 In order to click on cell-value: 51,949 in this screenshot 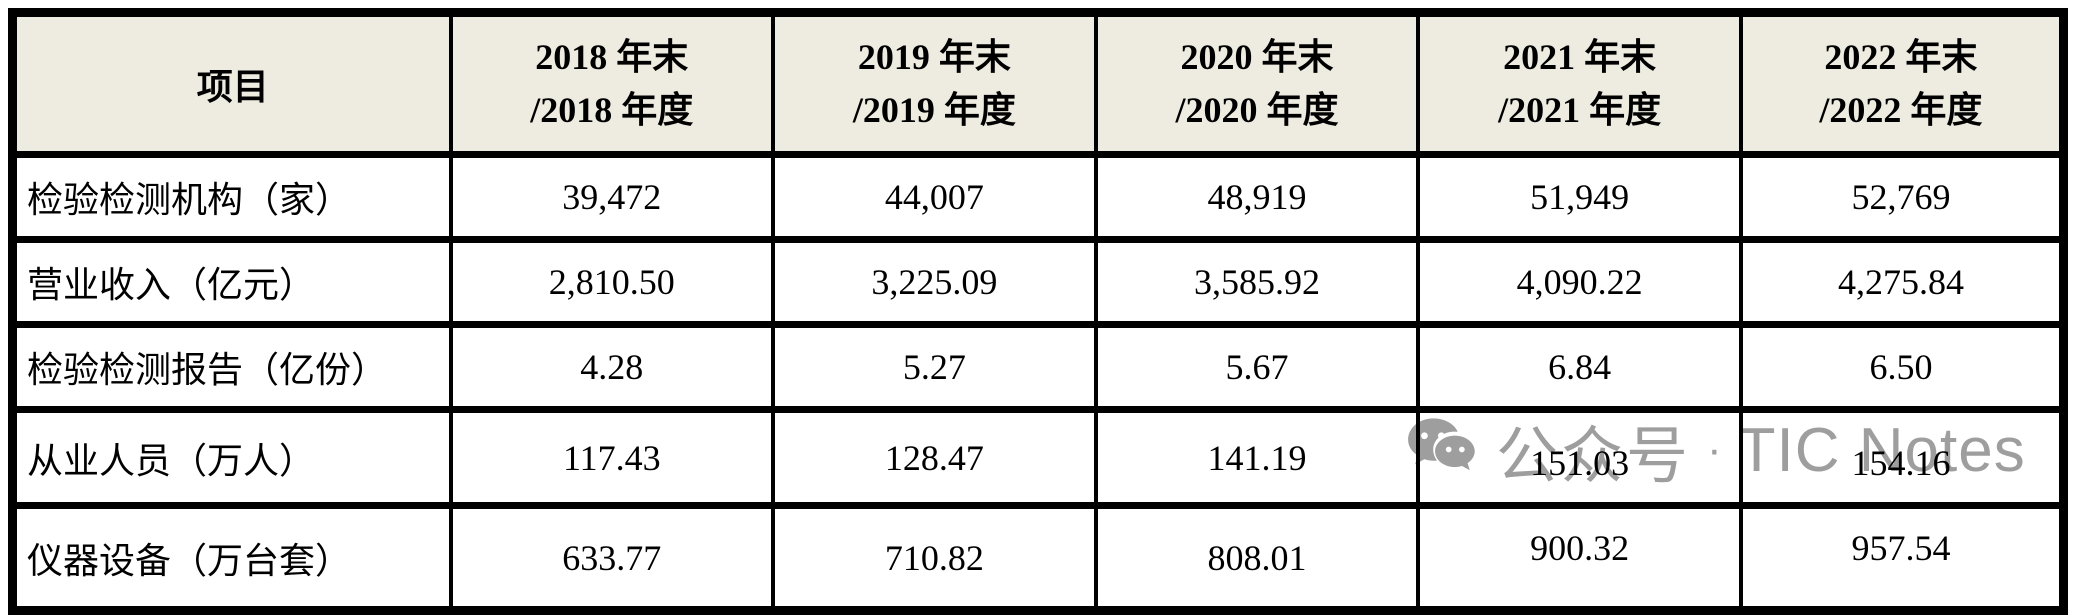, I will do `click(1579, 197)`.